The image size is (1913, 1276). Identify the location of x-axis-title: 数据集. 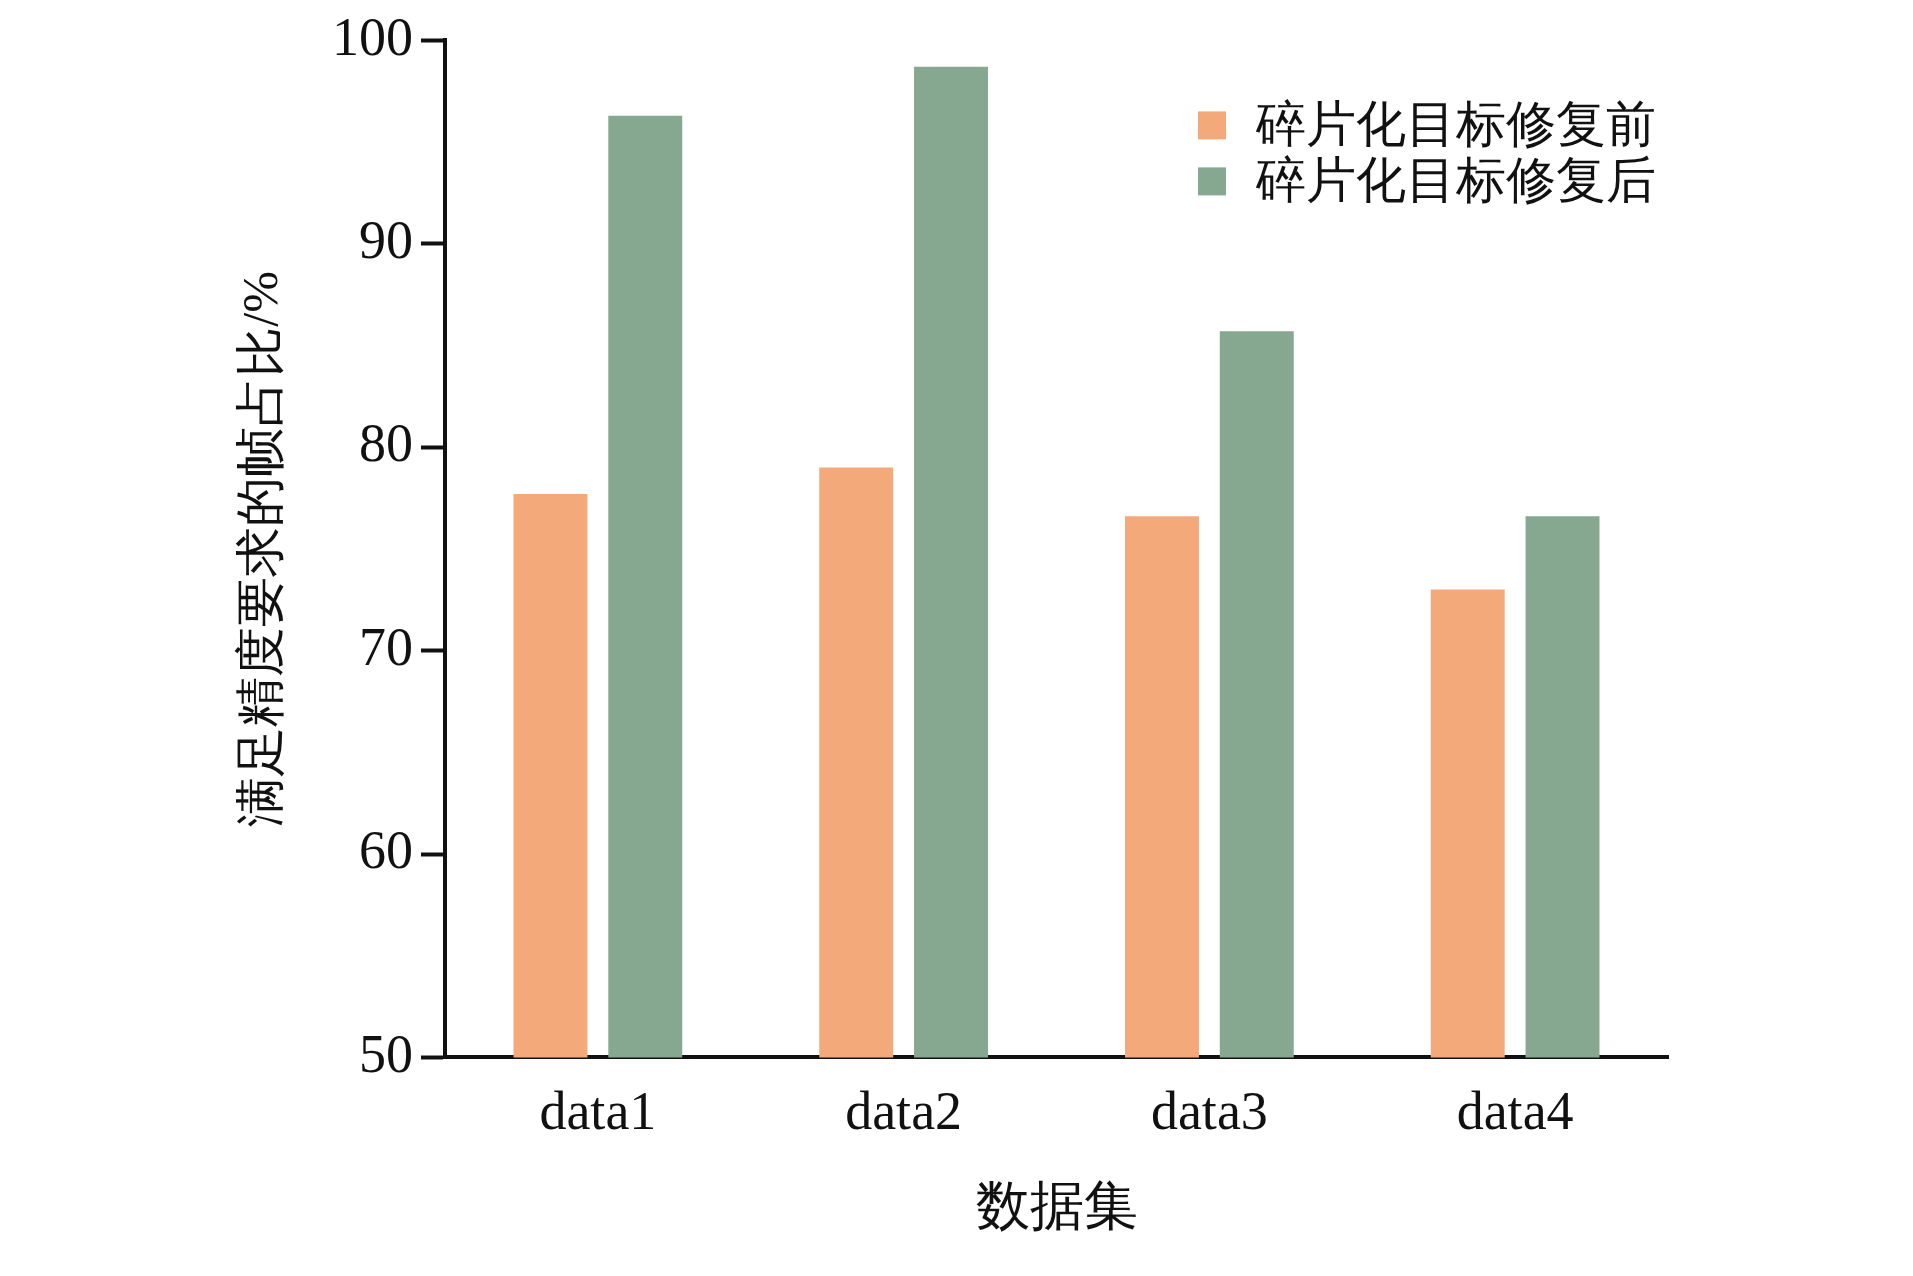
(1056, 1205).